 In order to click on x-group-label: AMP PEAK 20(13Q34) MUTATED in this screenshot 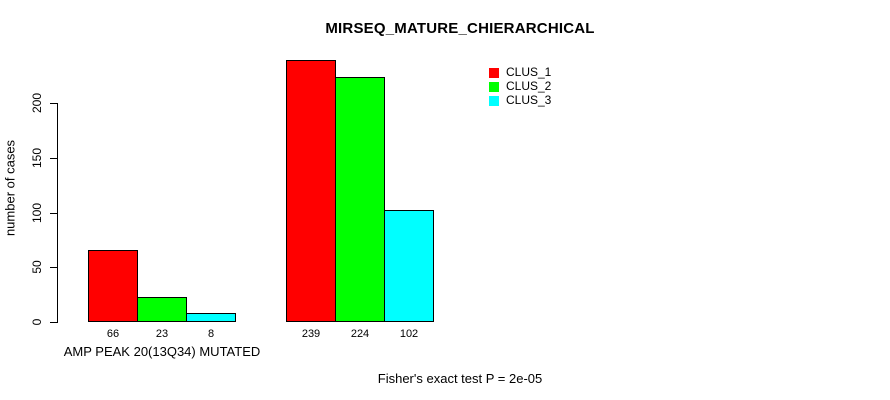, I will do `click(162, 351)`.